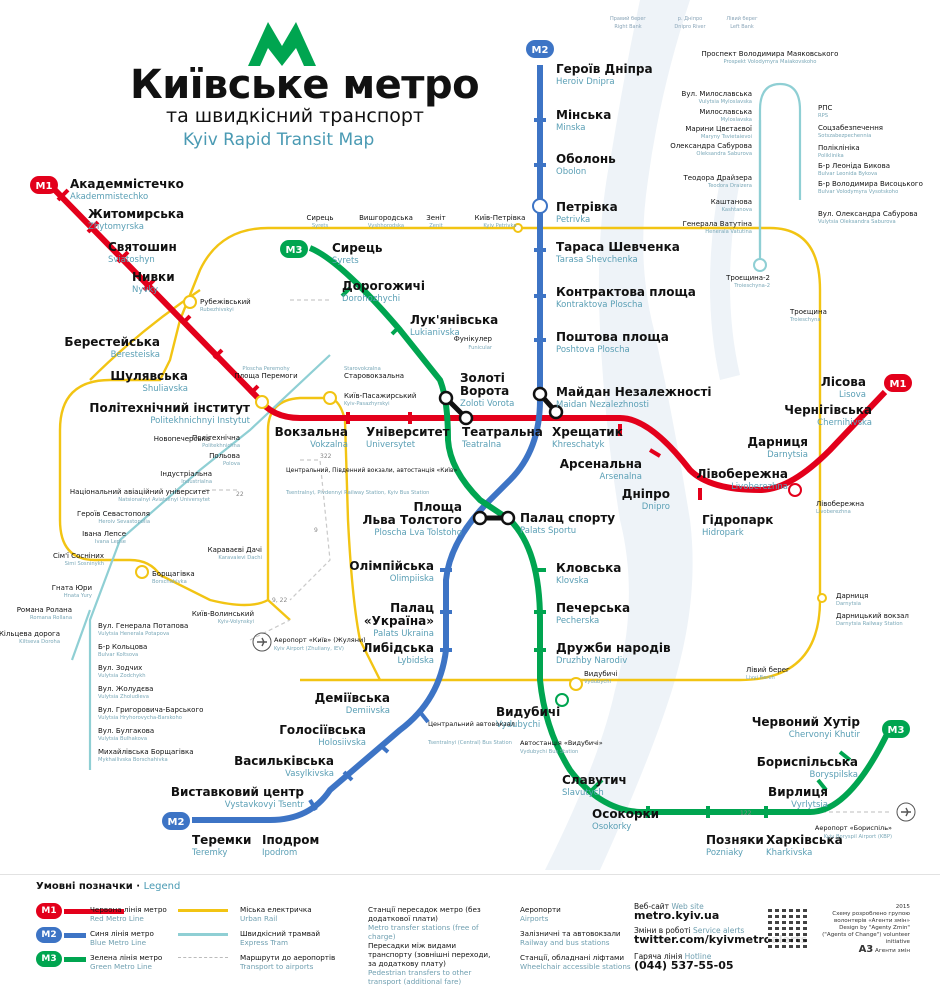 The width and height of the screenshot is (940, 987). Describe the element at coordinates (146, 752) in the screenshot. I see `tram-south-7: Михайлівська Борщагівка` at that location.